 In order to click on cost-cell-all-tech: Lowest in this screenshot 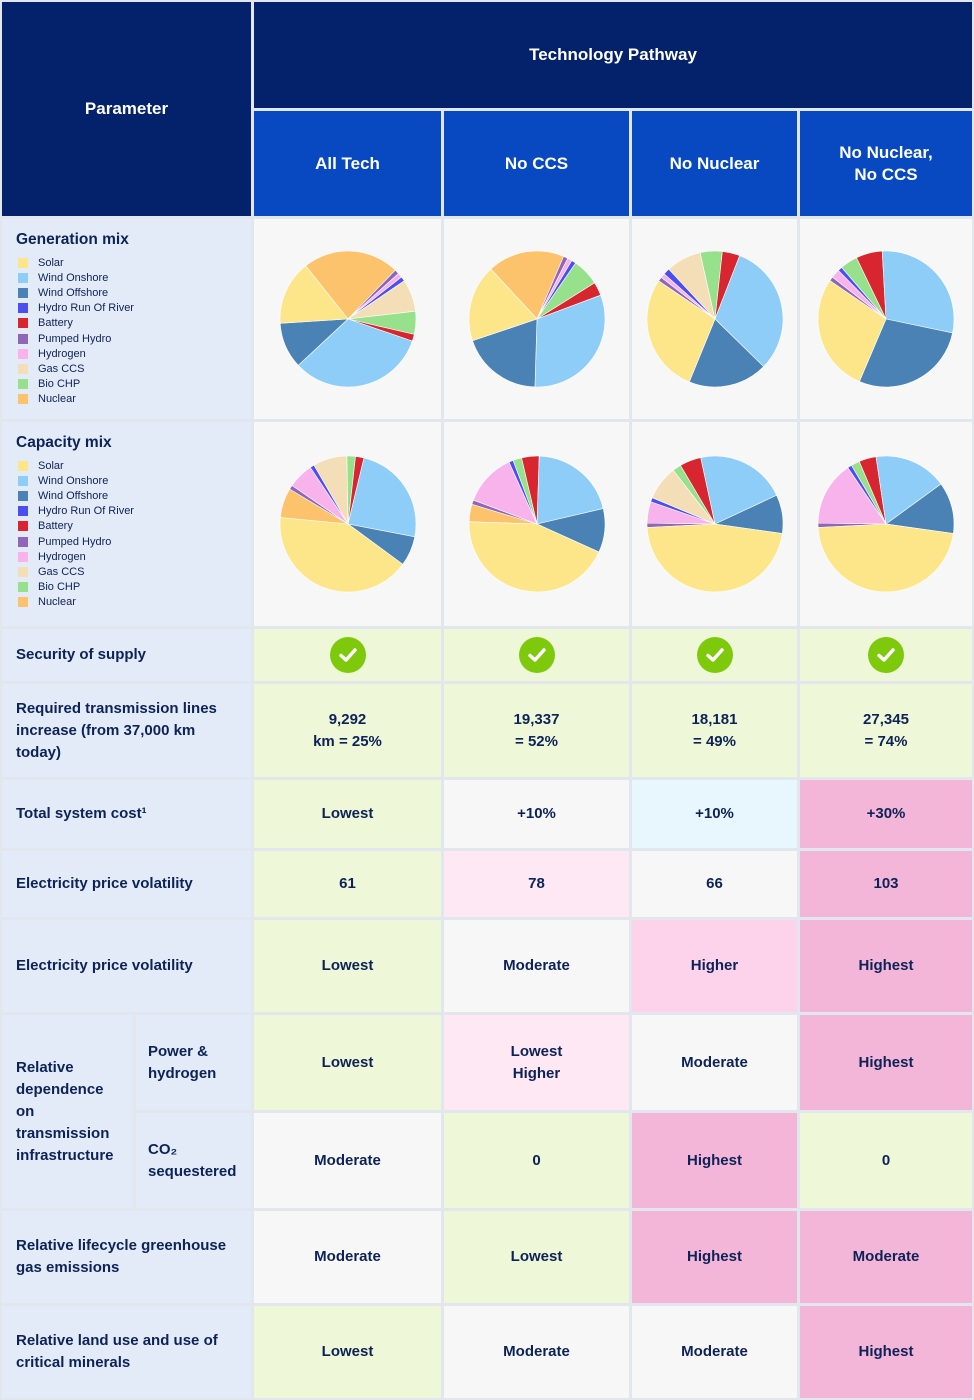, I will do `click(347, 814)`.